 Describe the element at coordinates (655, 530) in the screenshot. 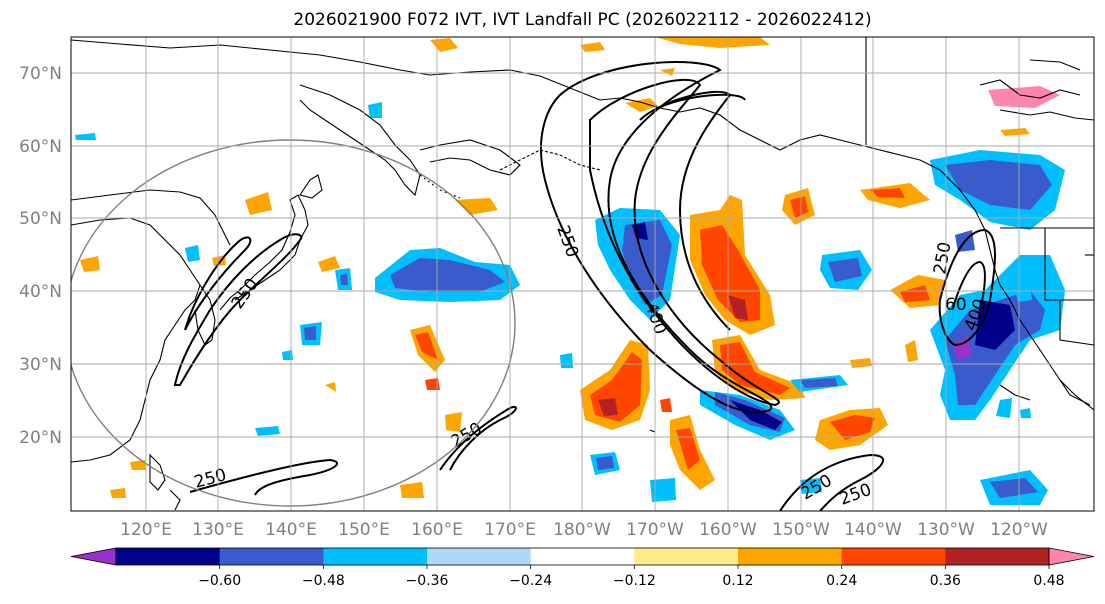

I see `lon-label: 170°W` at that location.